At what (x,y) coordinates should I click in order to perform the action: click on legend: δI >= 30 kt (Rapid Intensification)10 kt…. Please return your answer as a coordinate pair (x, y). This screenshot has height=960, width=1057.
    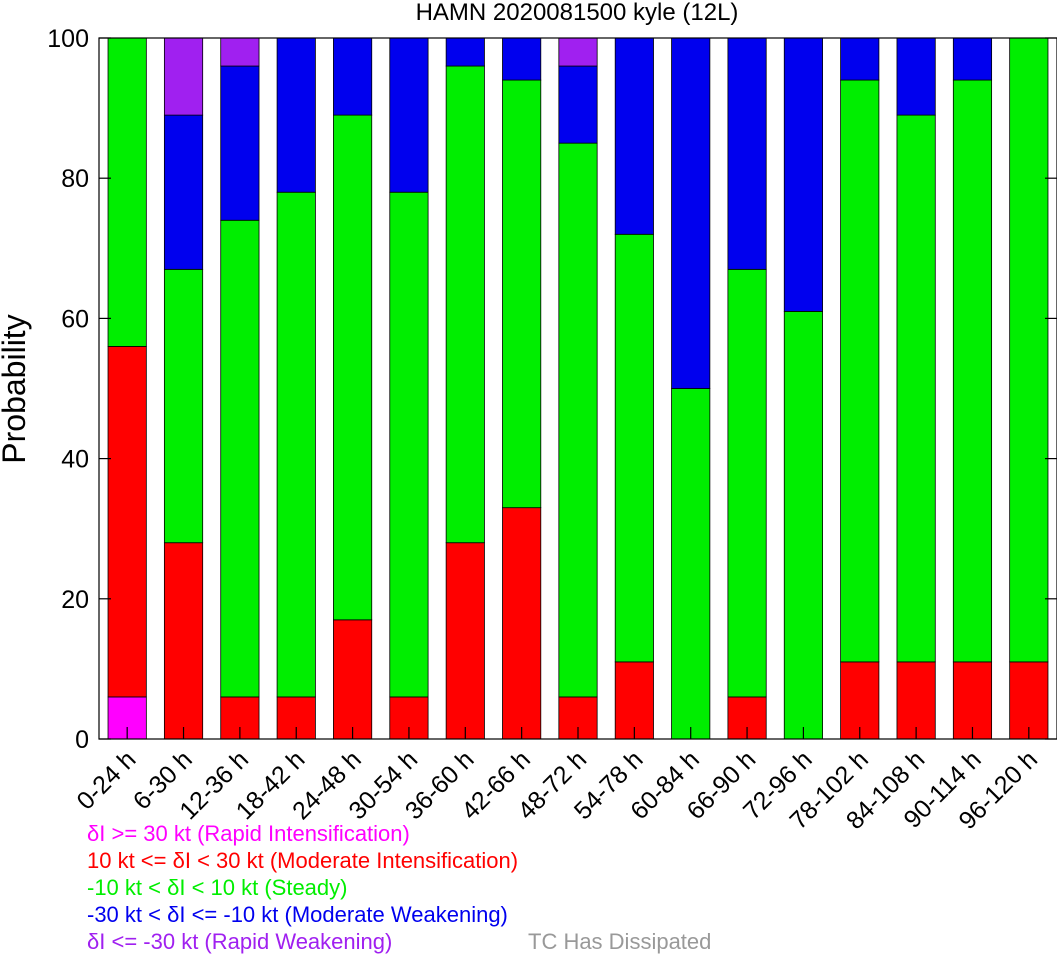
    Looking at the image, I should click on (399, 887).